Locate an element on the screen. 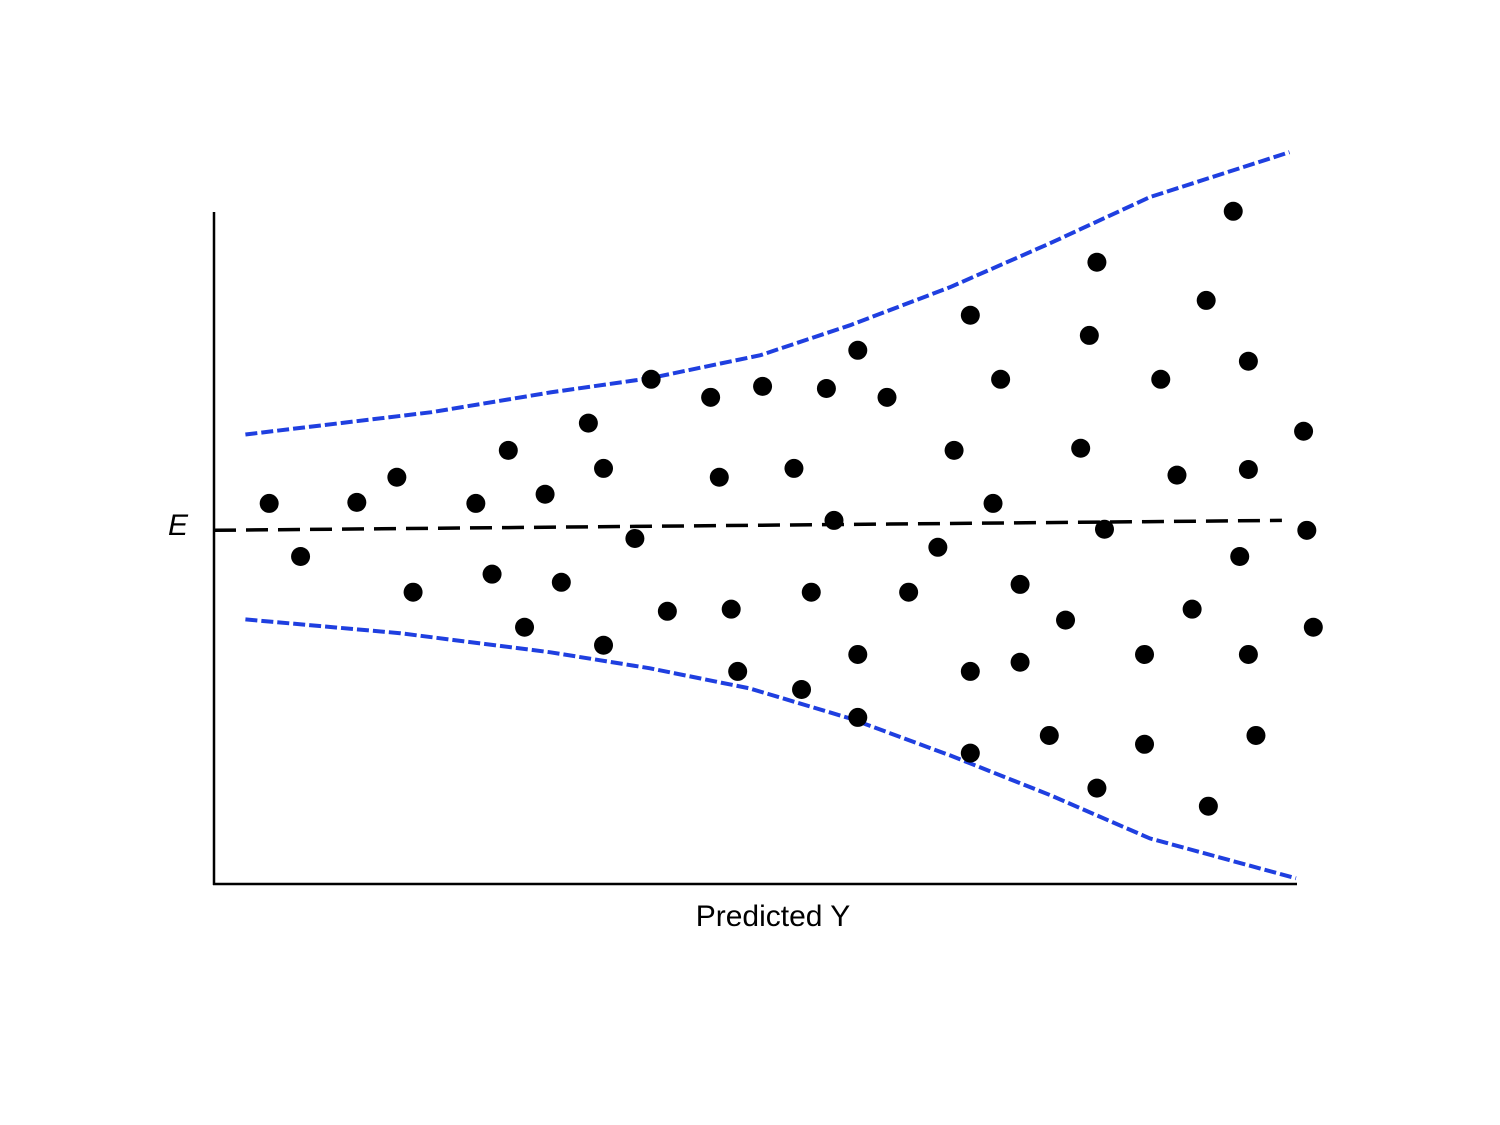 The height and width of the screenshot is (1125, 1500). reference-line is located at coordinates (747, 525).